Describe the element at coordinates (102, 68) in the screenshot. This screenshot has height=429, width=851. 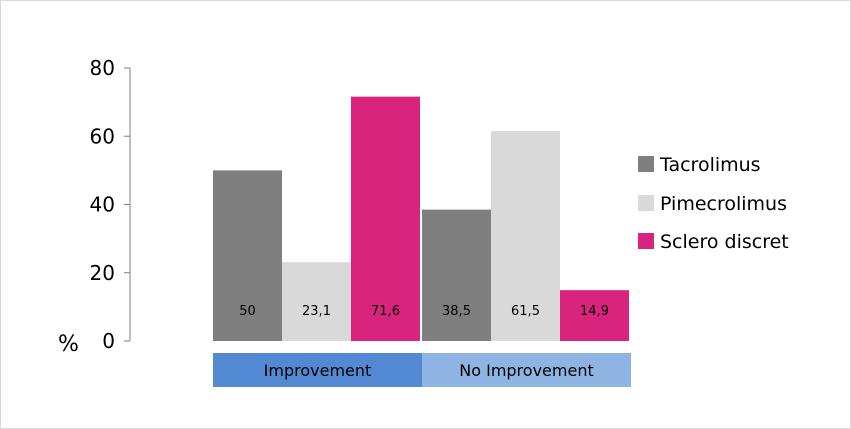
I see `y-tick-label: 80` at that location.